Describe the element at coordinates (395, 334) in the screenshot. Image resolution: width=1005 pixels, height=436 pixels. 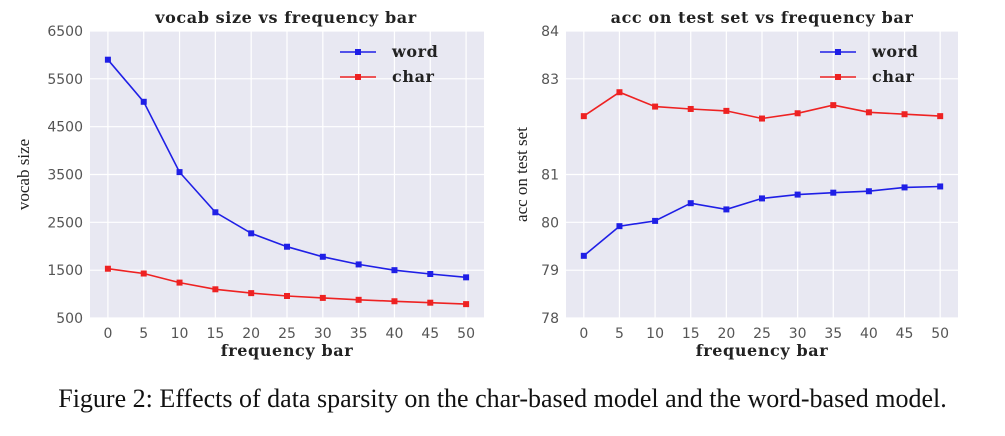
I see `chart-1-x-tick-label: 40` at that location.